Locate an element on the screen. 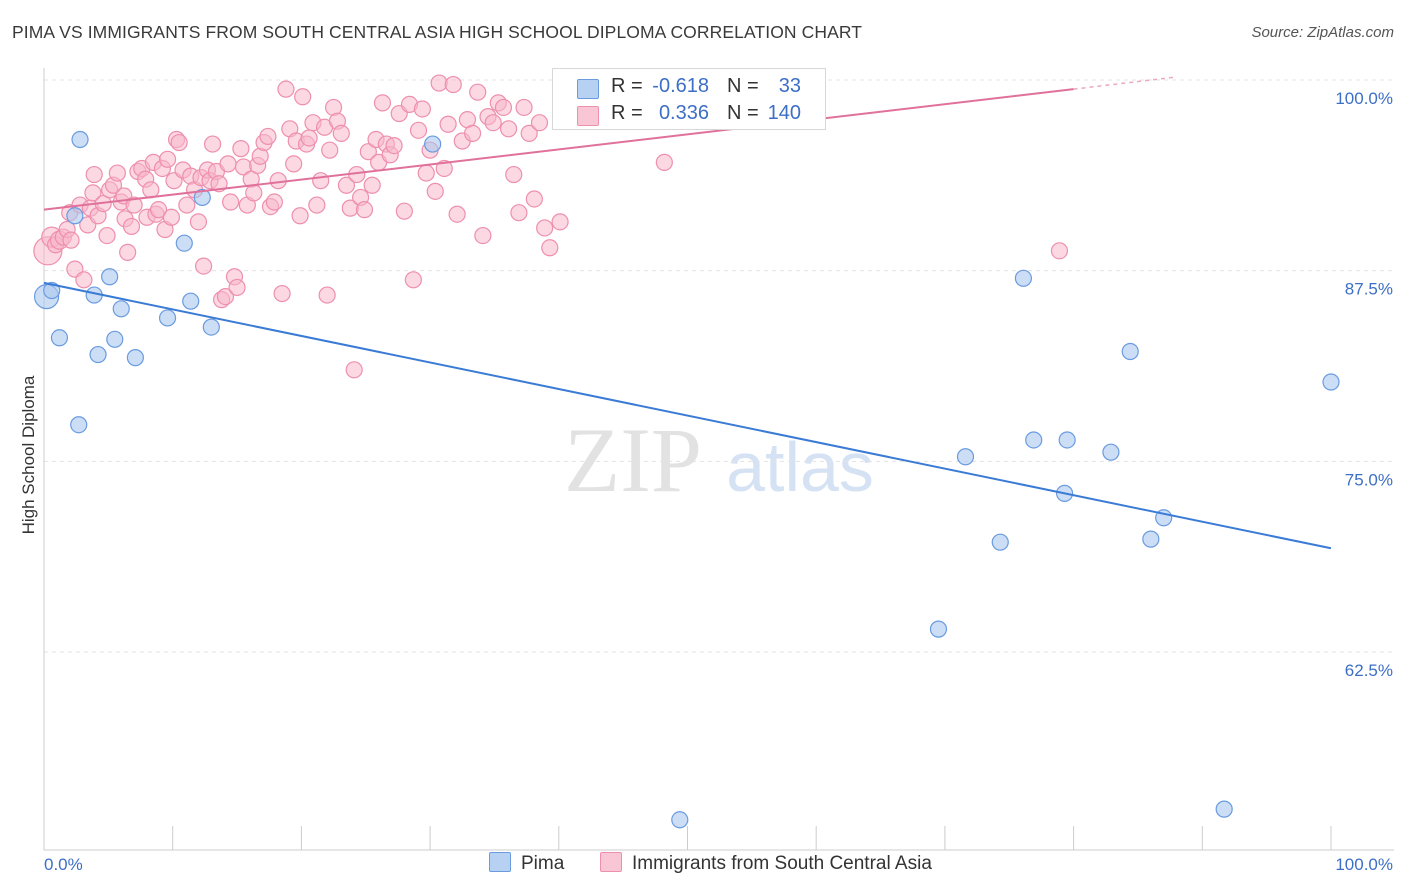 The height and width of the screenshot is (892, 1406). chart-source: Source: ZipAtlas.com is located at coordinates (1322, 32).